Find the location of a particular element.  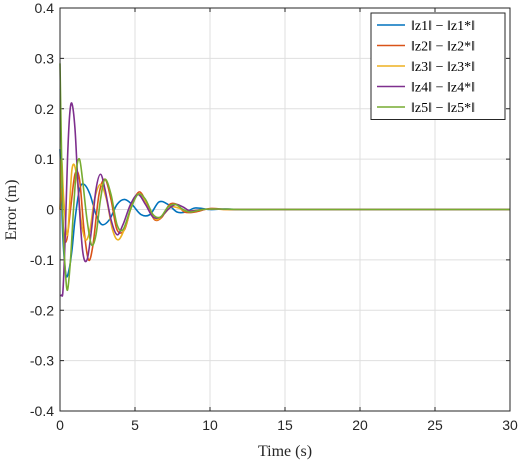

y-tick-label: 0.4 is located at coordinates (45, 8).